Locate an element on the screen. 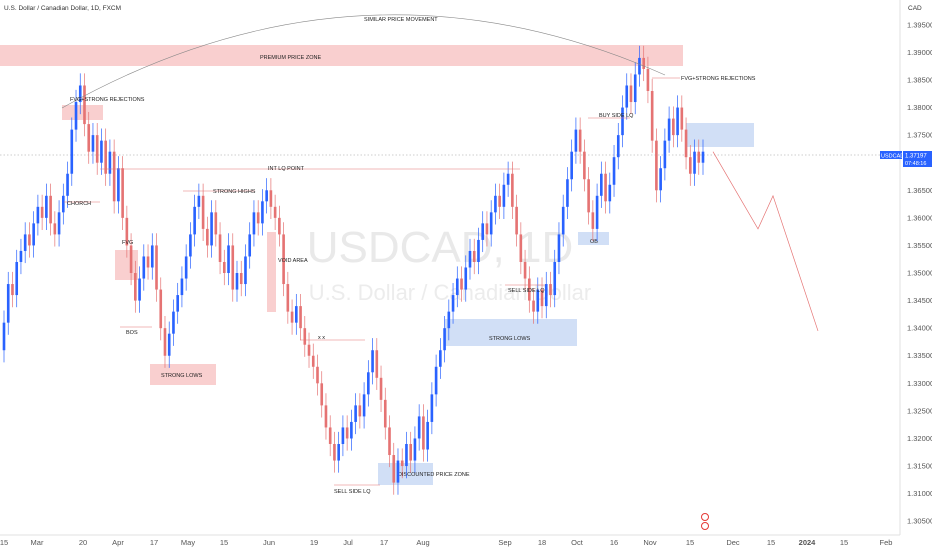 The image size is (932, 550). price-tick-label: 1.33500 is located at coordinates (919, 355).